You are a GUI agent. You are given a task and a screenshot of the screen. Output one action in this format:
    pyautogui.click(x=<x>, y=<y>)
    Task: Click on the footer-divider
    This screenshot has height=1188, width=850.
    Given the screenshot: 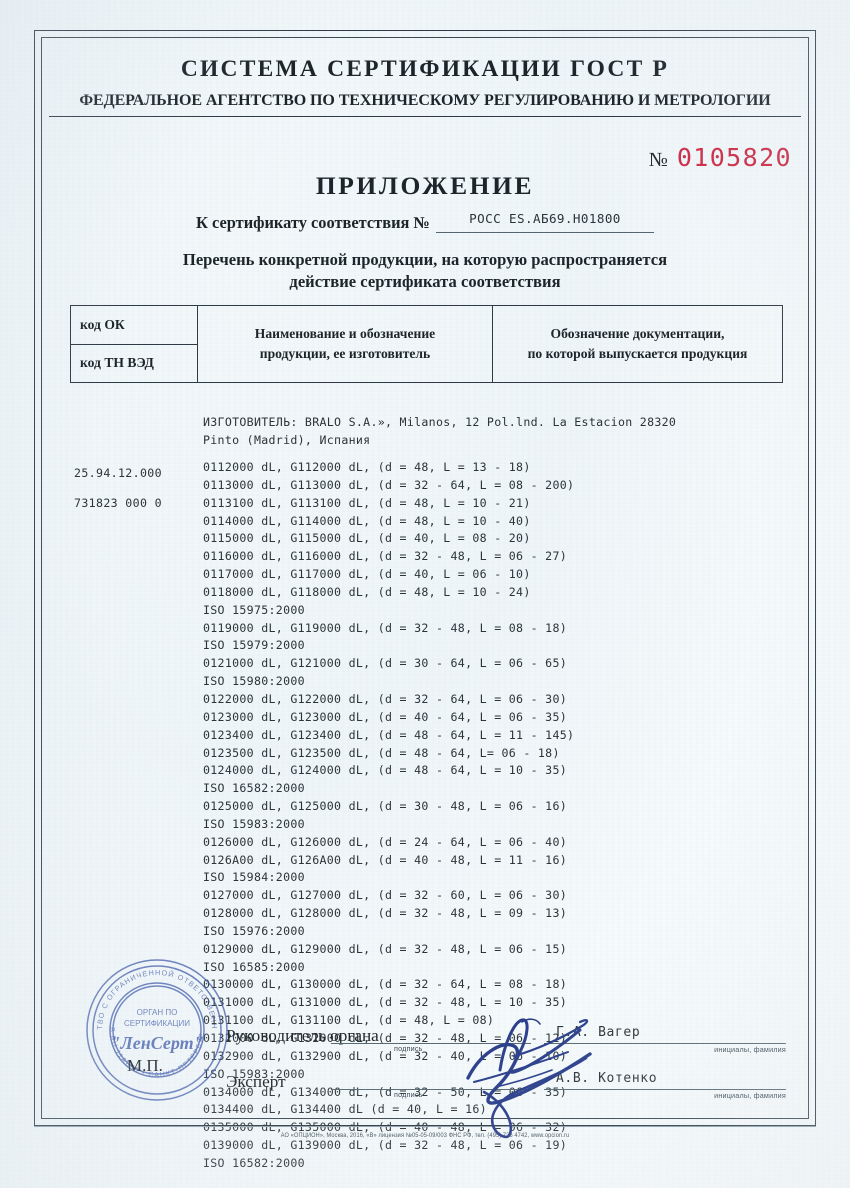 What is the action you would take?
    pyautogui.click(x=425, y=1126)
    